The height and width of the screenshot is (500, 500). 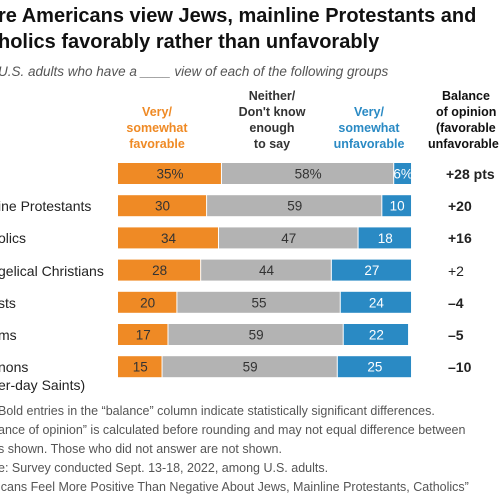 I want to click on balance-value: +16, so click(x=460, y=238).